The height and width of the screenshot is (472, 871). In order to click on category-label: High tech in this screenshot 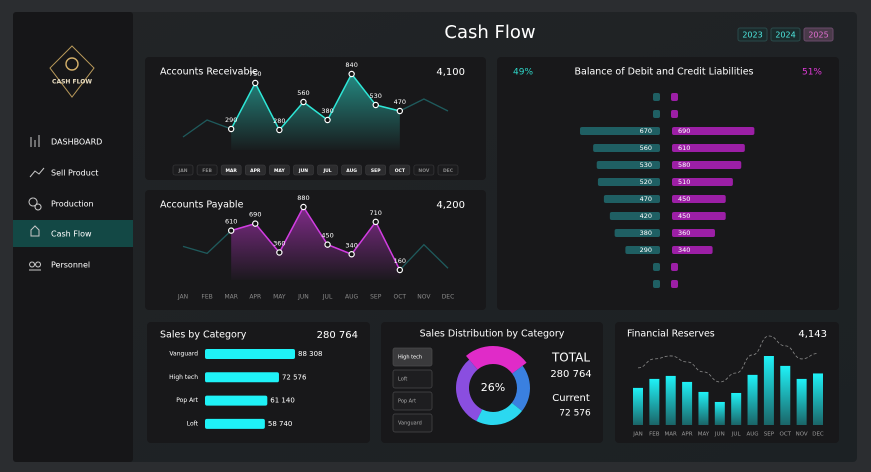, I will do `click(183, 377)`.